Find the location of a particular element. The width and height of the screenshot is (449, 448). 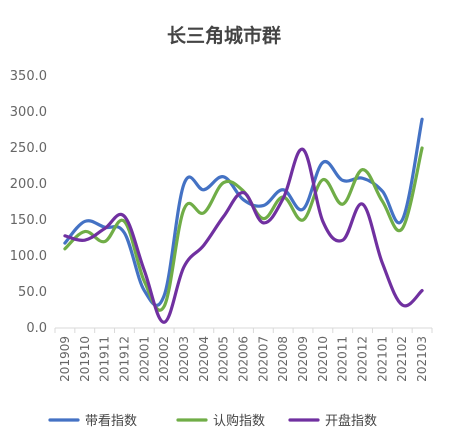

y-tick-label: 50.0 is located at coordinates (32, 292).